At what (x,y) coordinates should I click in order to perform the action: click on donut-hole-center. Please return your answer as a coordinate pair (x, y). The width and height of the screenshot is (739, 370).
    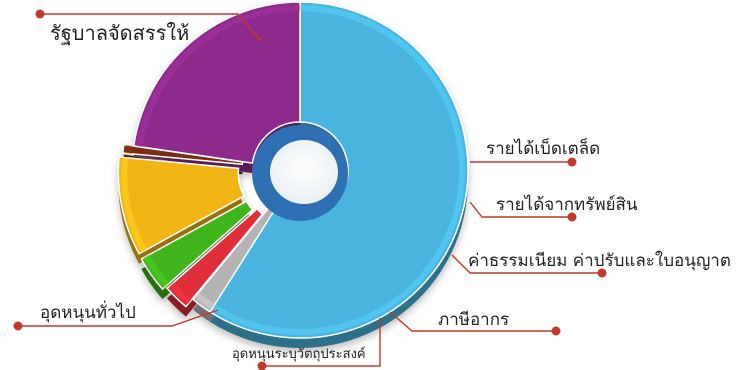
    Looking at the image, I should click on (304, 172).